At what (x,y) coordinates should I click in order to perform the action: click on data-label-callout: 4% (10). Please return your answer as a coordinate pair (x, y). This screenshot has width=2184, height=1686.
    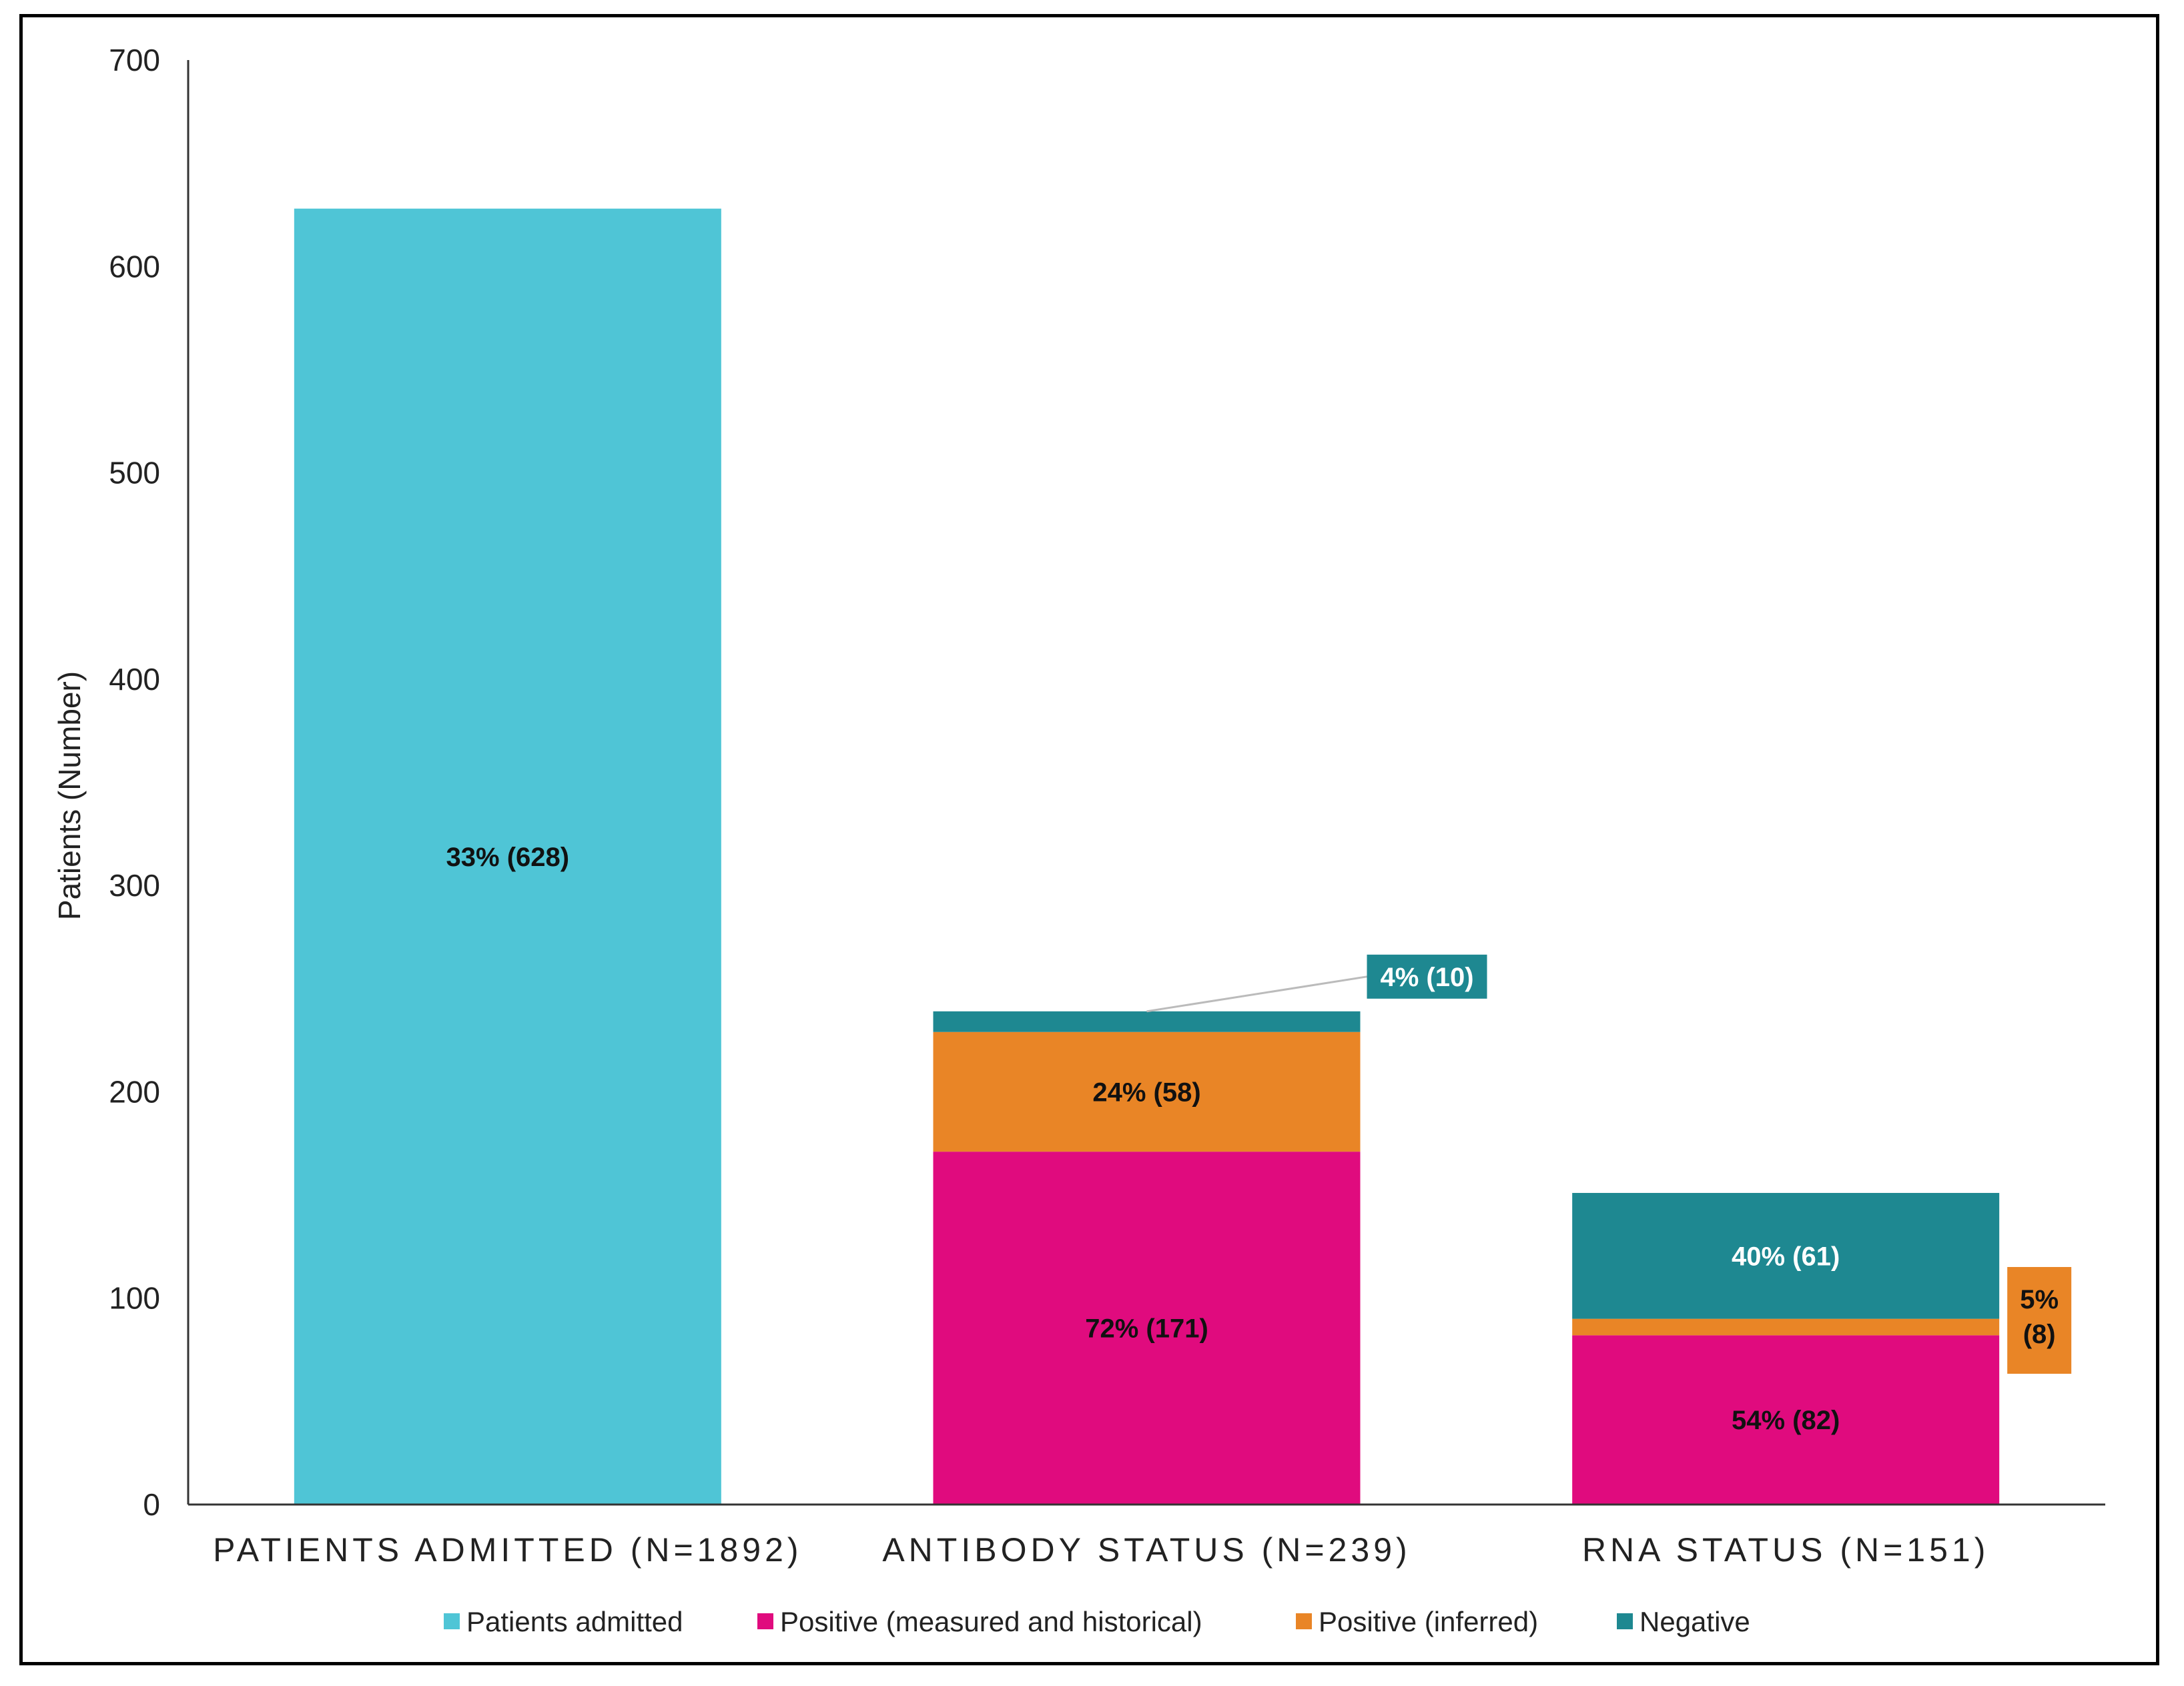
    Looking at the image, I should click on (1316, 983).